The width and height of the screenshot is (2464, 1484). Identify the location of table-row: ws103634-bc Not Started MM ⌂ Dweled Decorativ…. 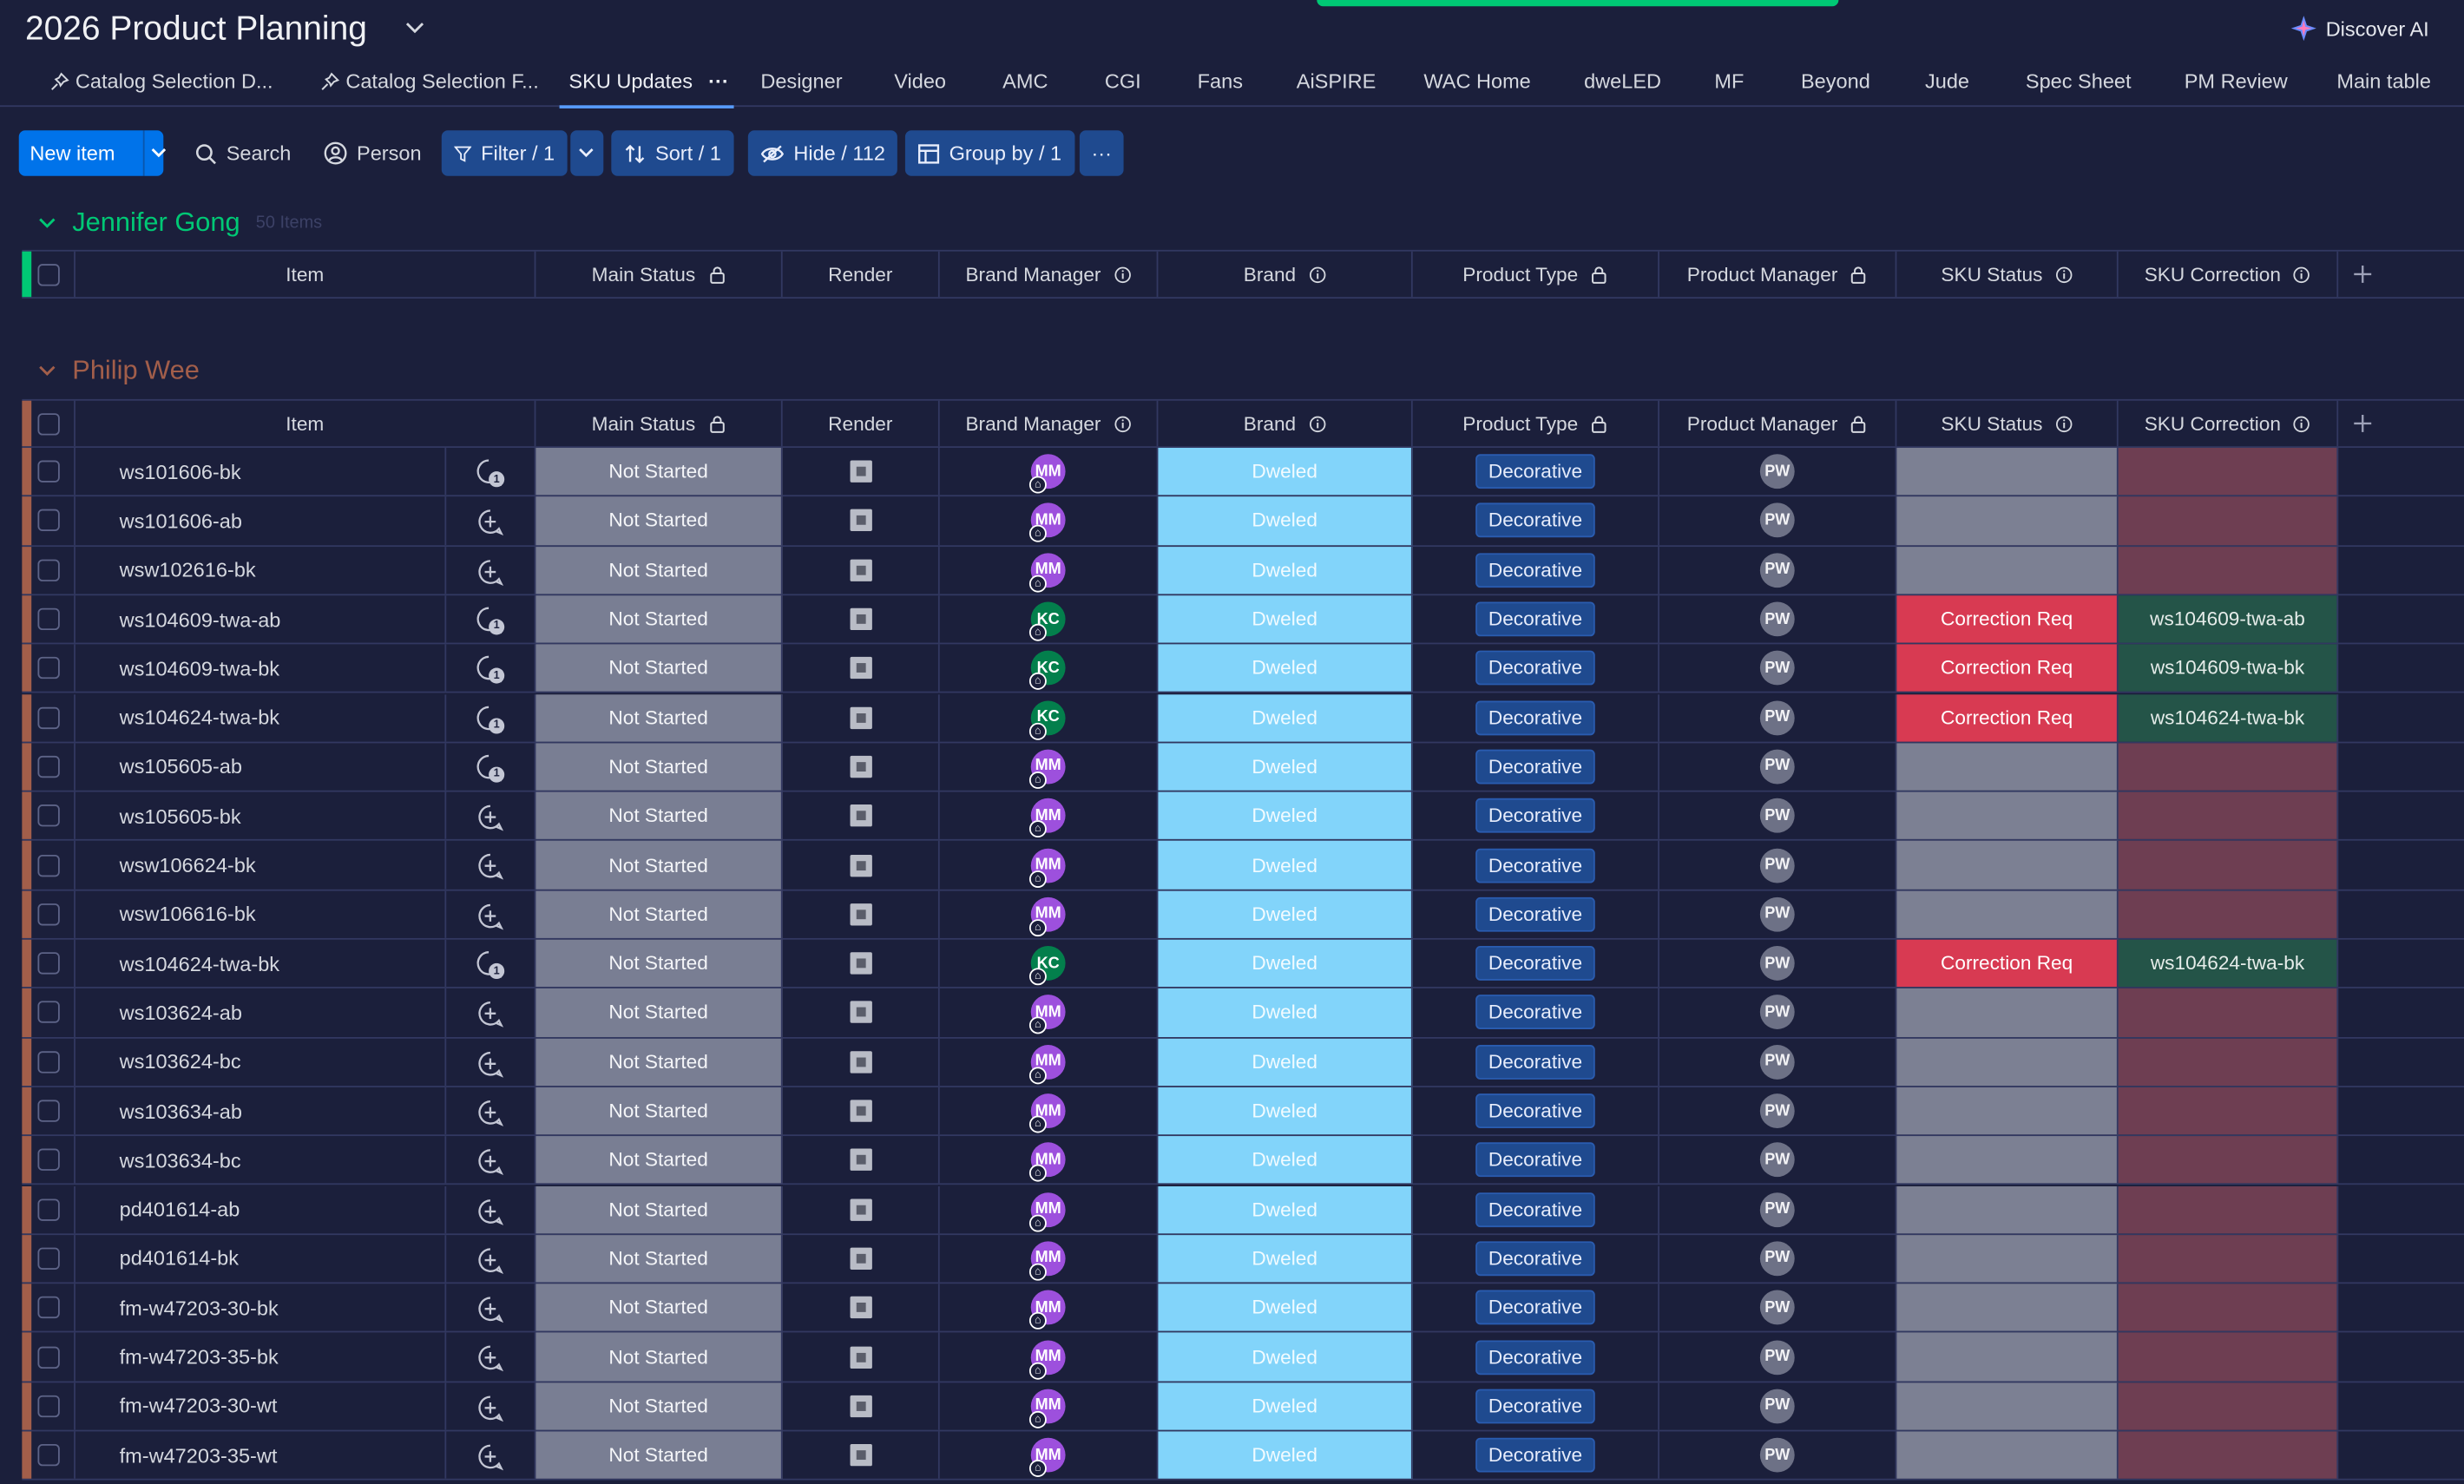
(1243, 1161).